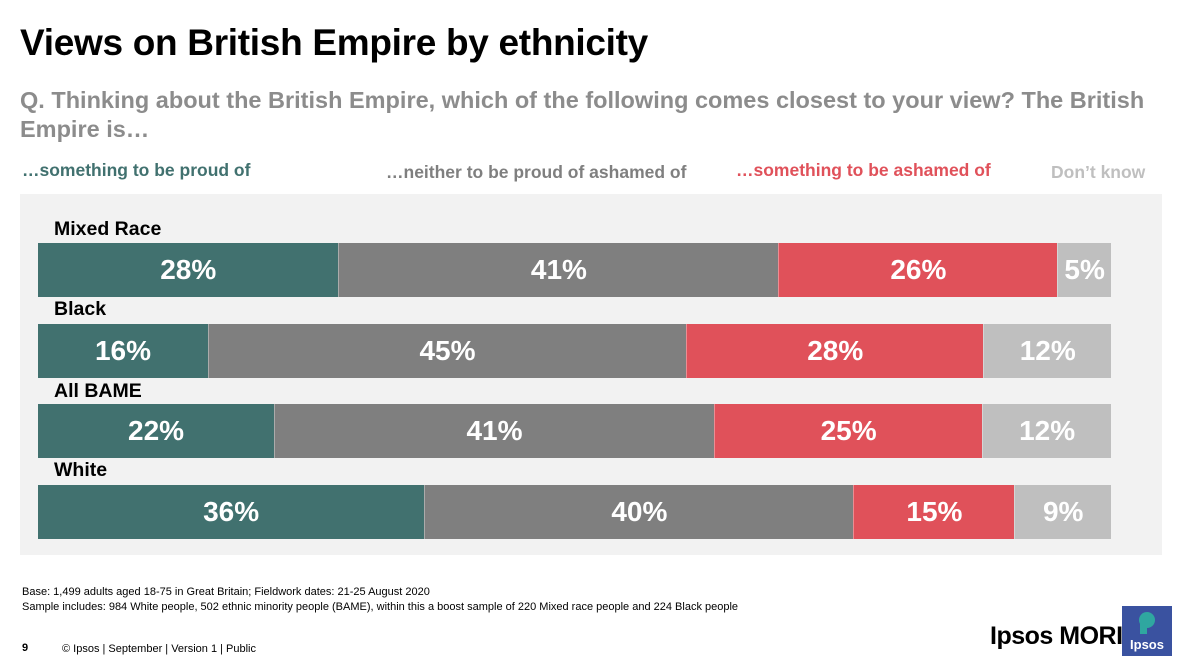 This screenshot has width=1200, height=663. I want to click on data-label-white-proud: 36%, so click(231, 511).